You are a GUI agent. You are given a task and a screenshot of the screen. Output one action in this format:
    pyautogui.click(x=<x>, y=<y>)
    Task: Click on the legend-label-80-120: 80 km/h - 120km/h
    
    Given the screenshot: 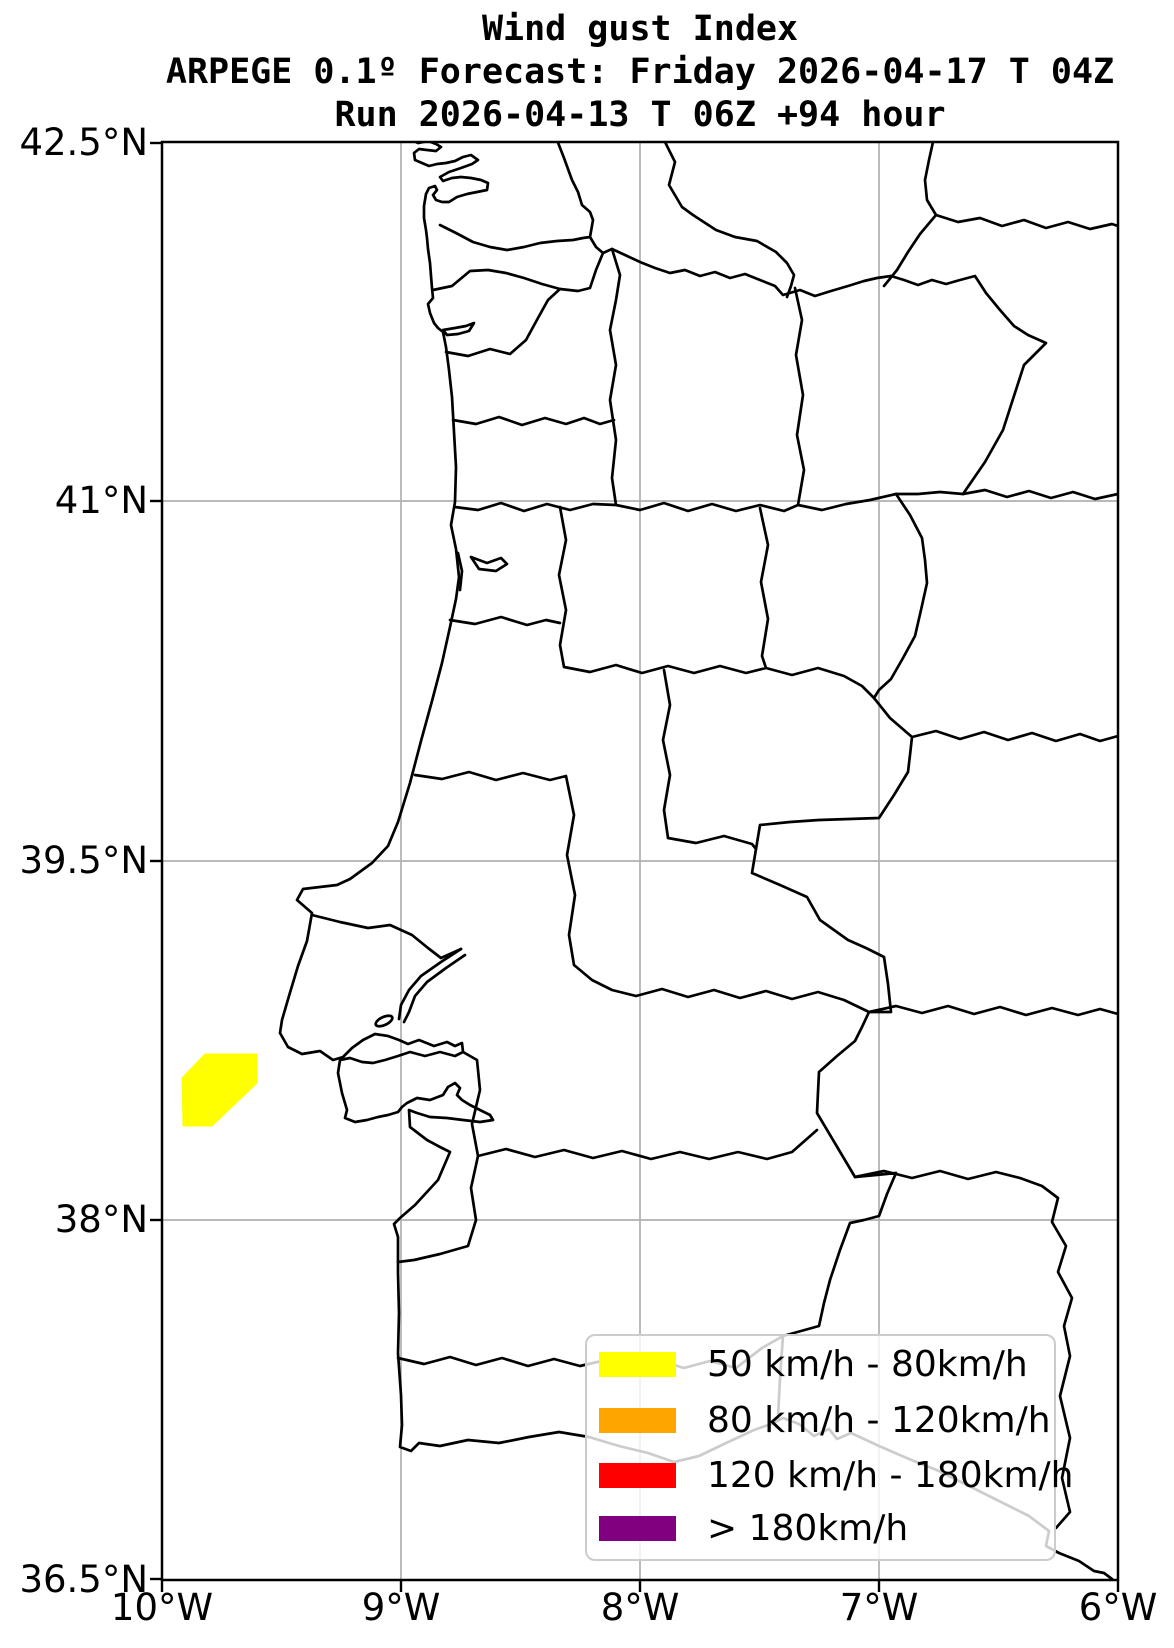 What is the action you would take?
    pyautogui.click(x=879, y=1420)
    